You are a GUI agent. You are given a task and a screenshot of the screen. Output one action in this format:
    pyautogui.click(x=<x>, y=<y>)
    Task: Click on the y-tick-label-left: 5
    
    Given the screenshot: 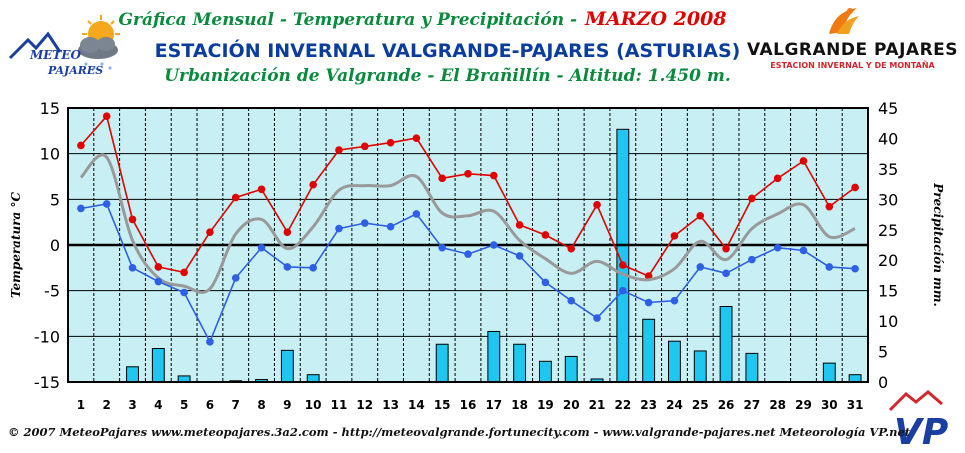 What is the action you would take?
    pyautogui.click(x=55, y=199)
    